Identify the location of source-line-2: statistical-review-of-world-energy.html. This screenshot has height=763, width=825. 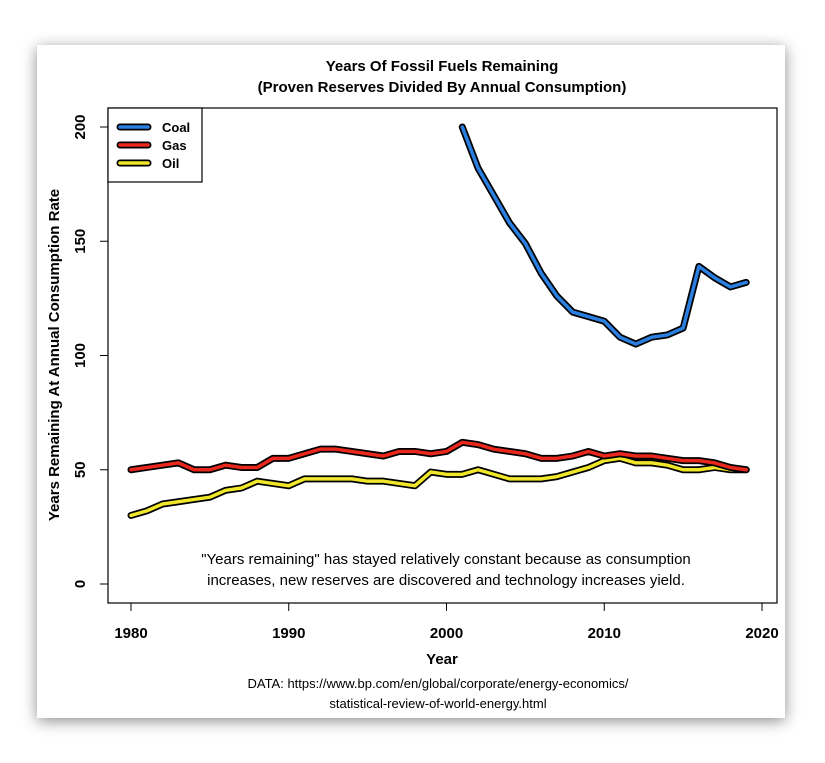
(437, 703).